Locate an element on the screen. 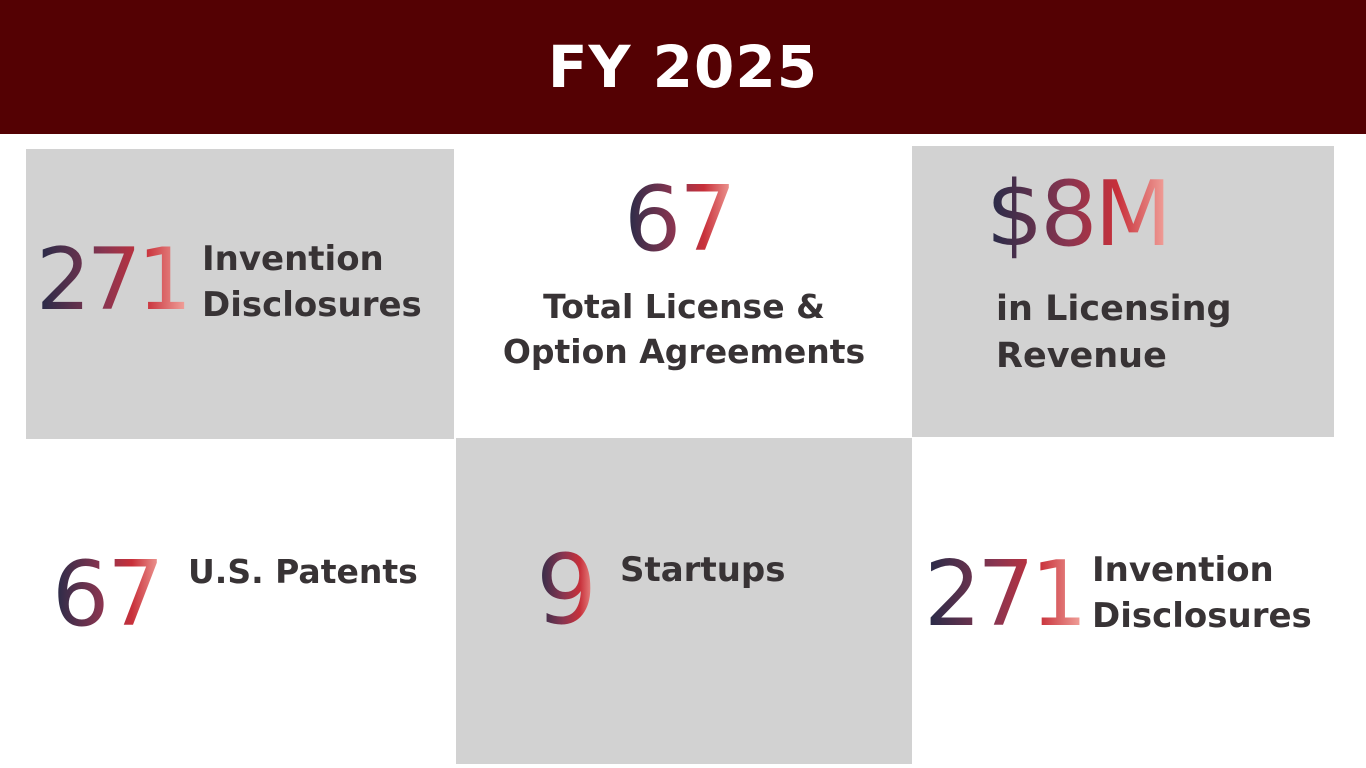 This screenshot has height=768, width=1366. stat-label-line-2: Option Agreements is located at coordinates (684, 351).